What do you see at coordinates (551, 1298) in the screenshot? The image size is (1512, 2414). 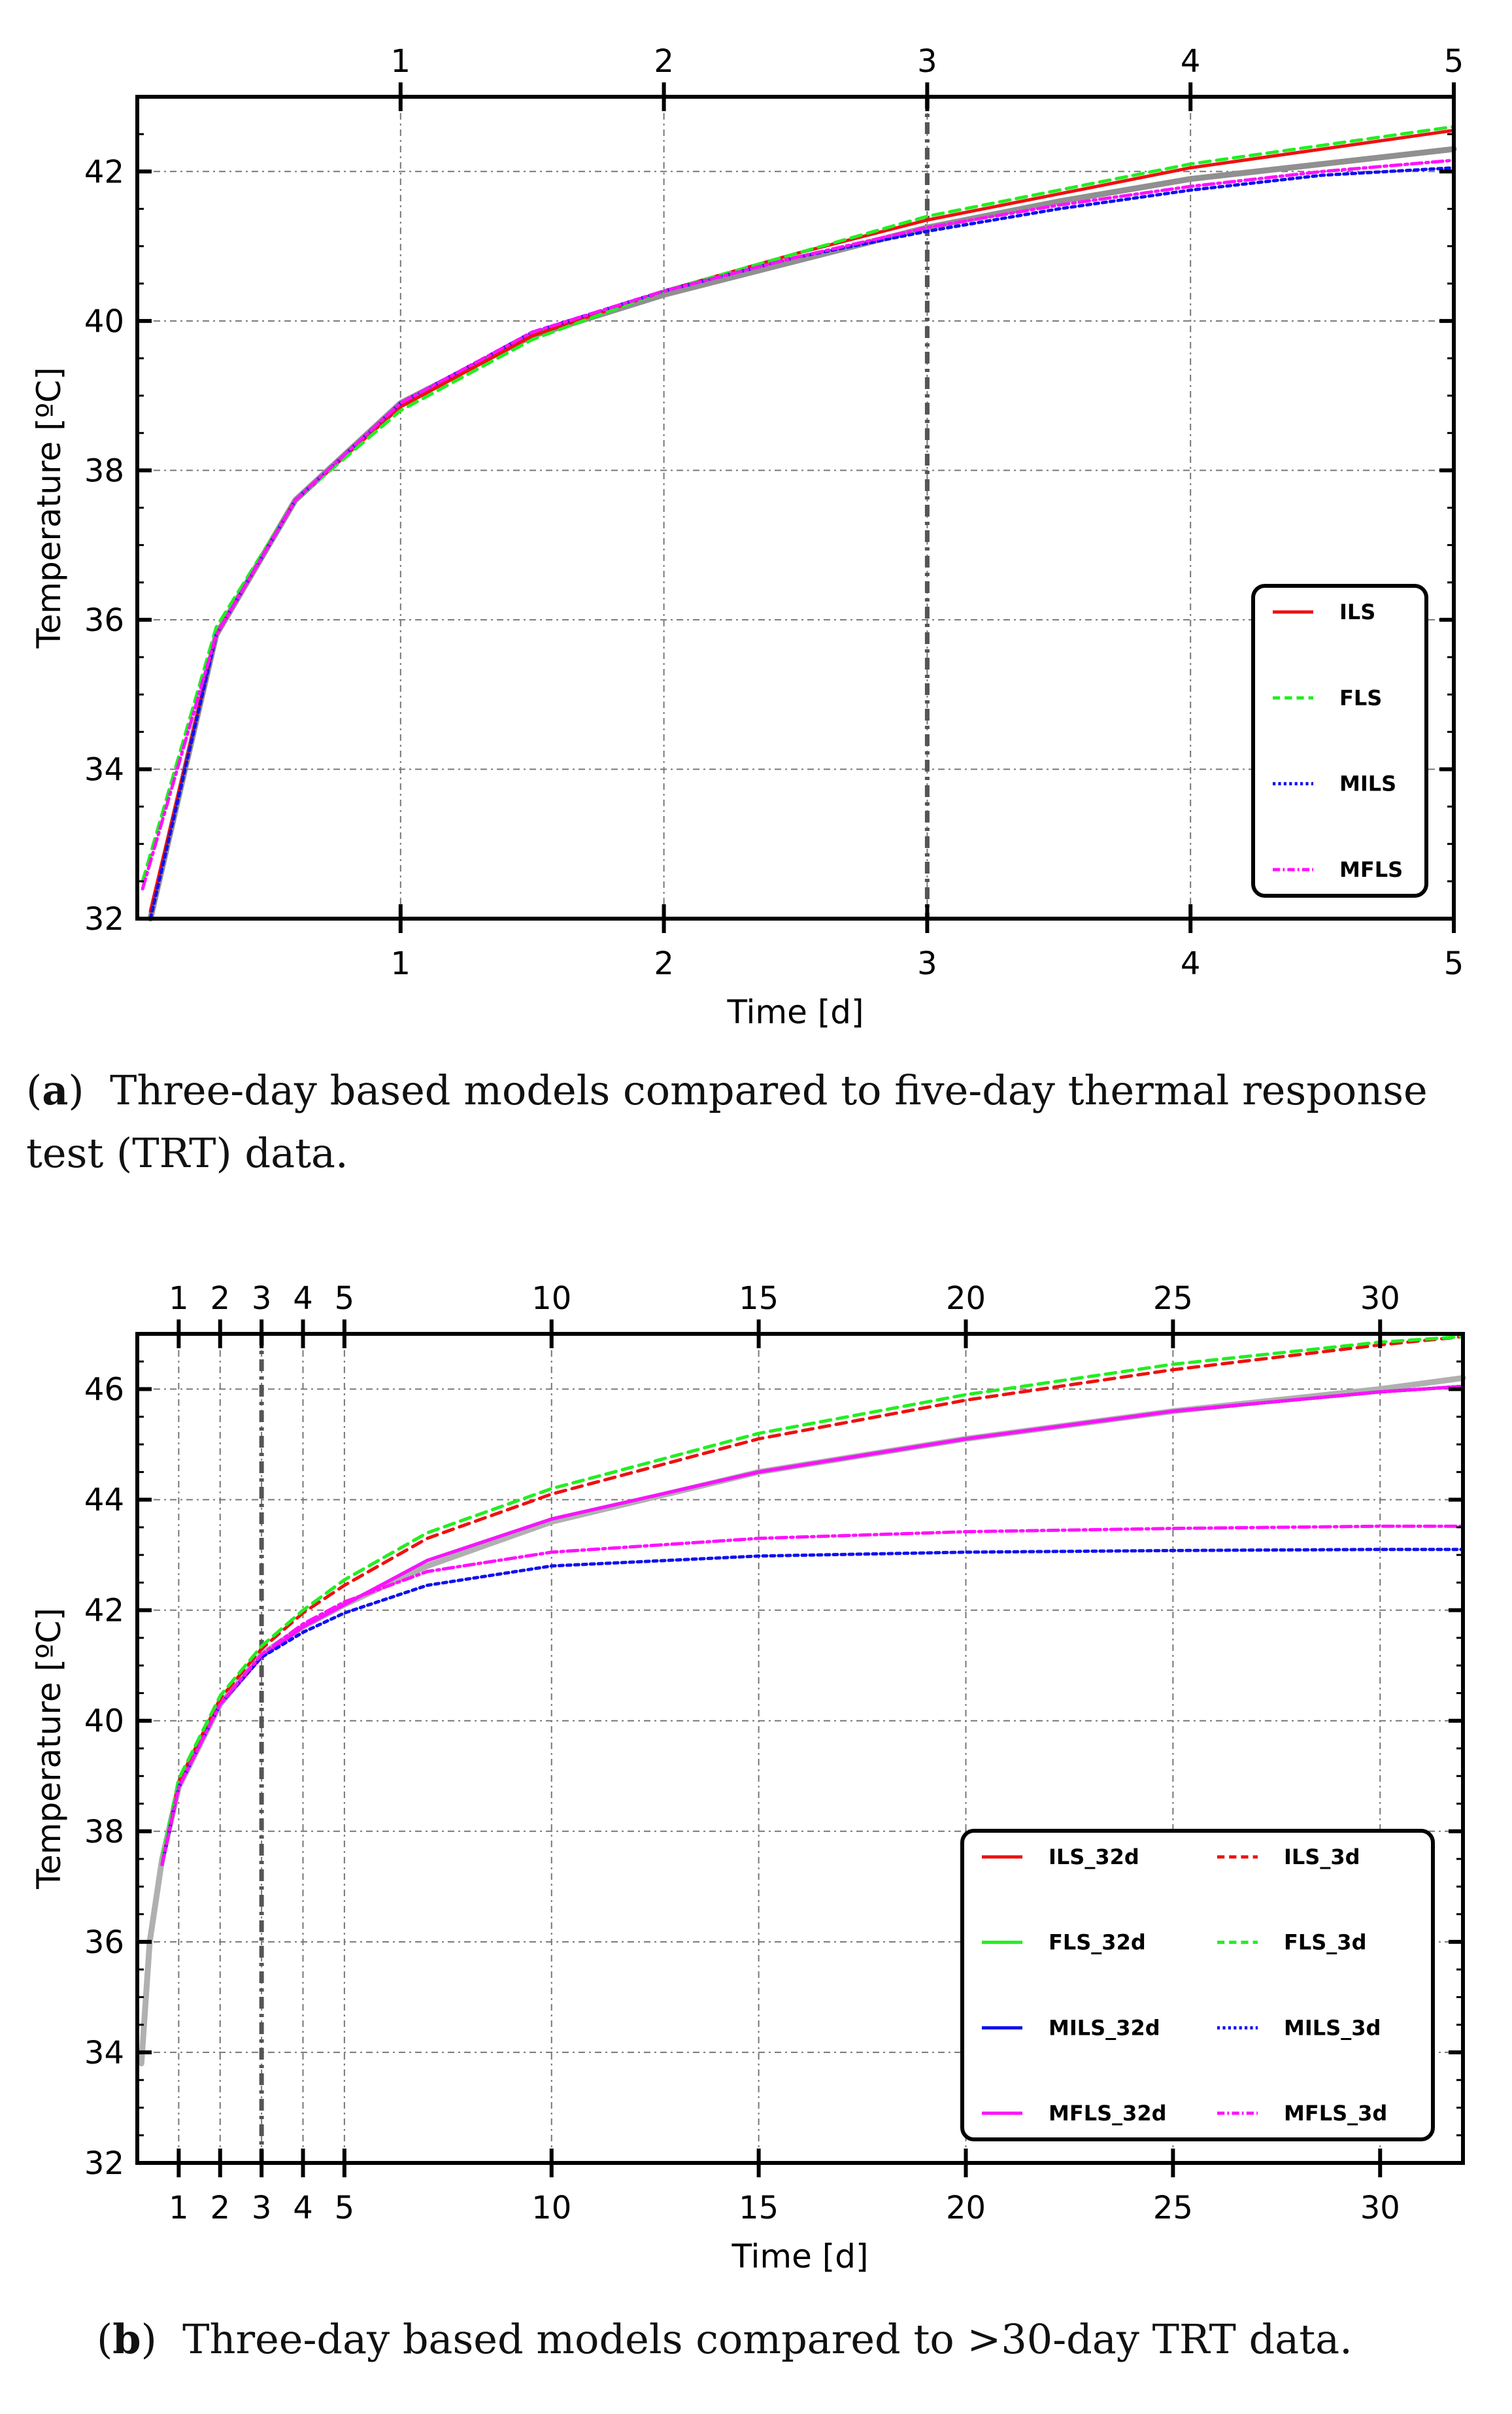 I see `x-tick-label-top: 10` at bounding box center [551, 1298].